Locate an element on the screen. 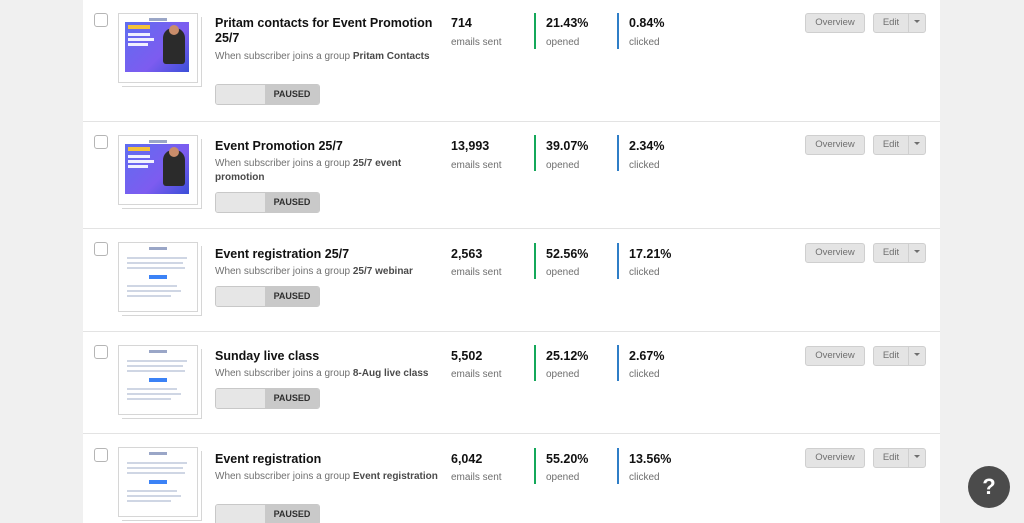  clicked-value: 13.56% is located at coordinates (650, 459).